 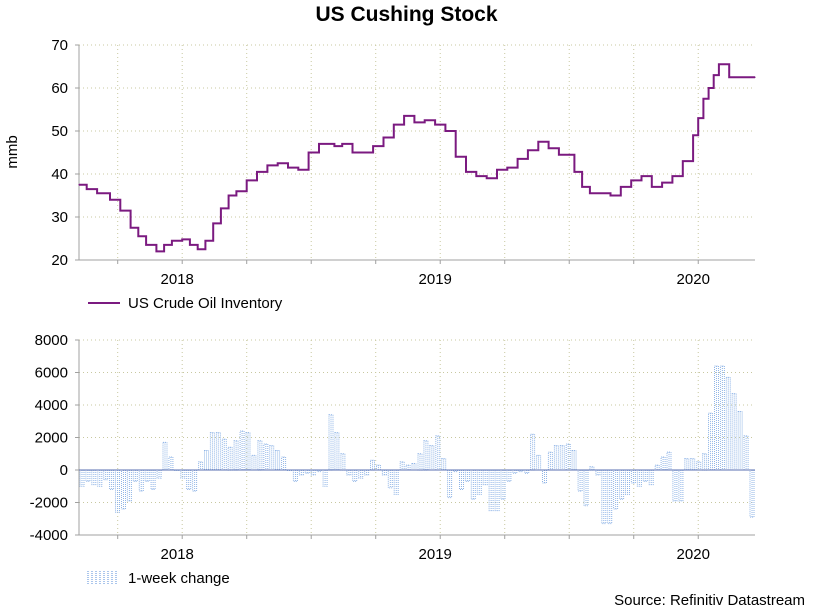 I want to click on line-chart-x-tick-label: 2018, so click(x=177, y=279).